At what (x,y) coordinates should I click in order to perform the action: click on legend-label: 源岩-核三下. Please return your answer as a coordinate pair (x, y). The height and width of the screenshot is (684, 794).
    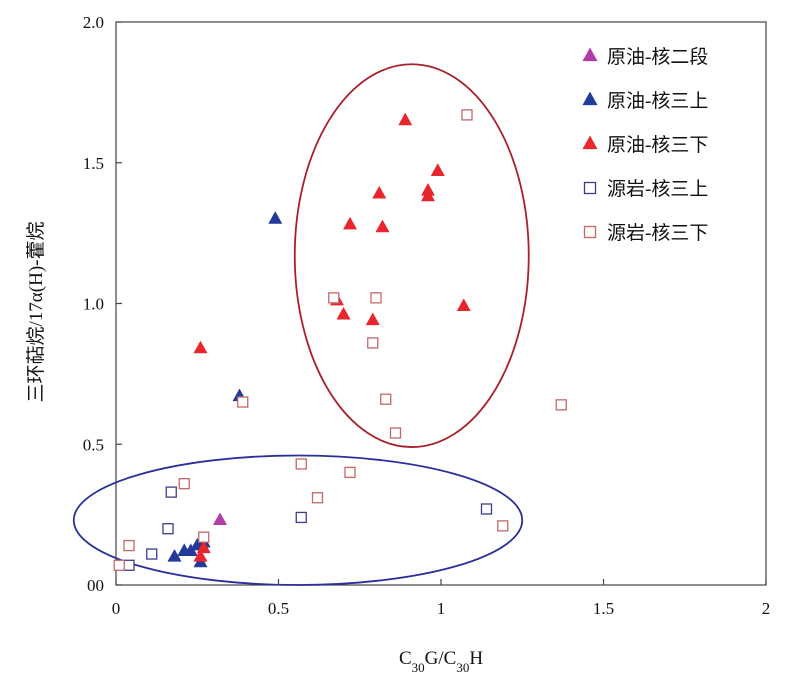
    Looking at the image, I should click on (657, 233).